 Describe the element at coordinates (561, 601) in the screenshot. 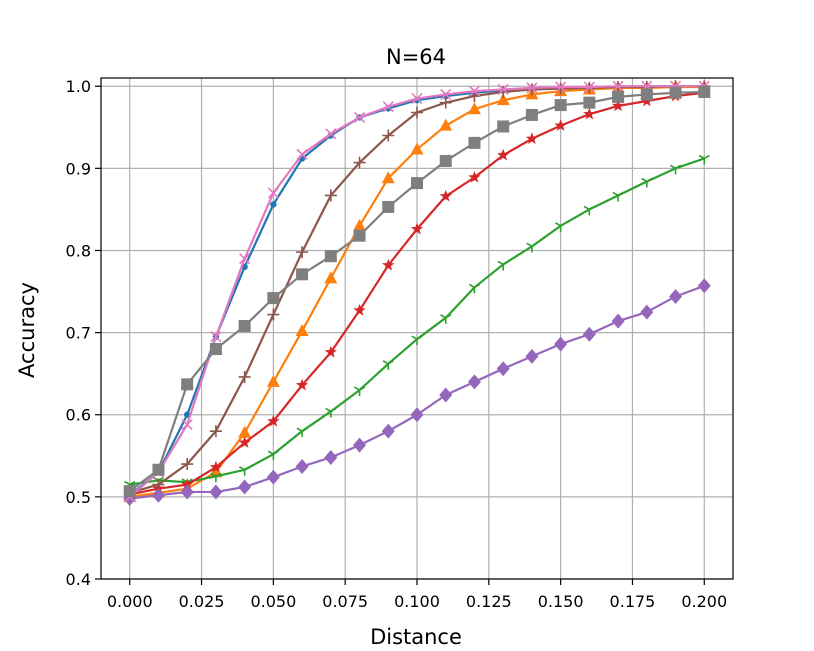

I see `x-tick-label: 0.150` at that location.